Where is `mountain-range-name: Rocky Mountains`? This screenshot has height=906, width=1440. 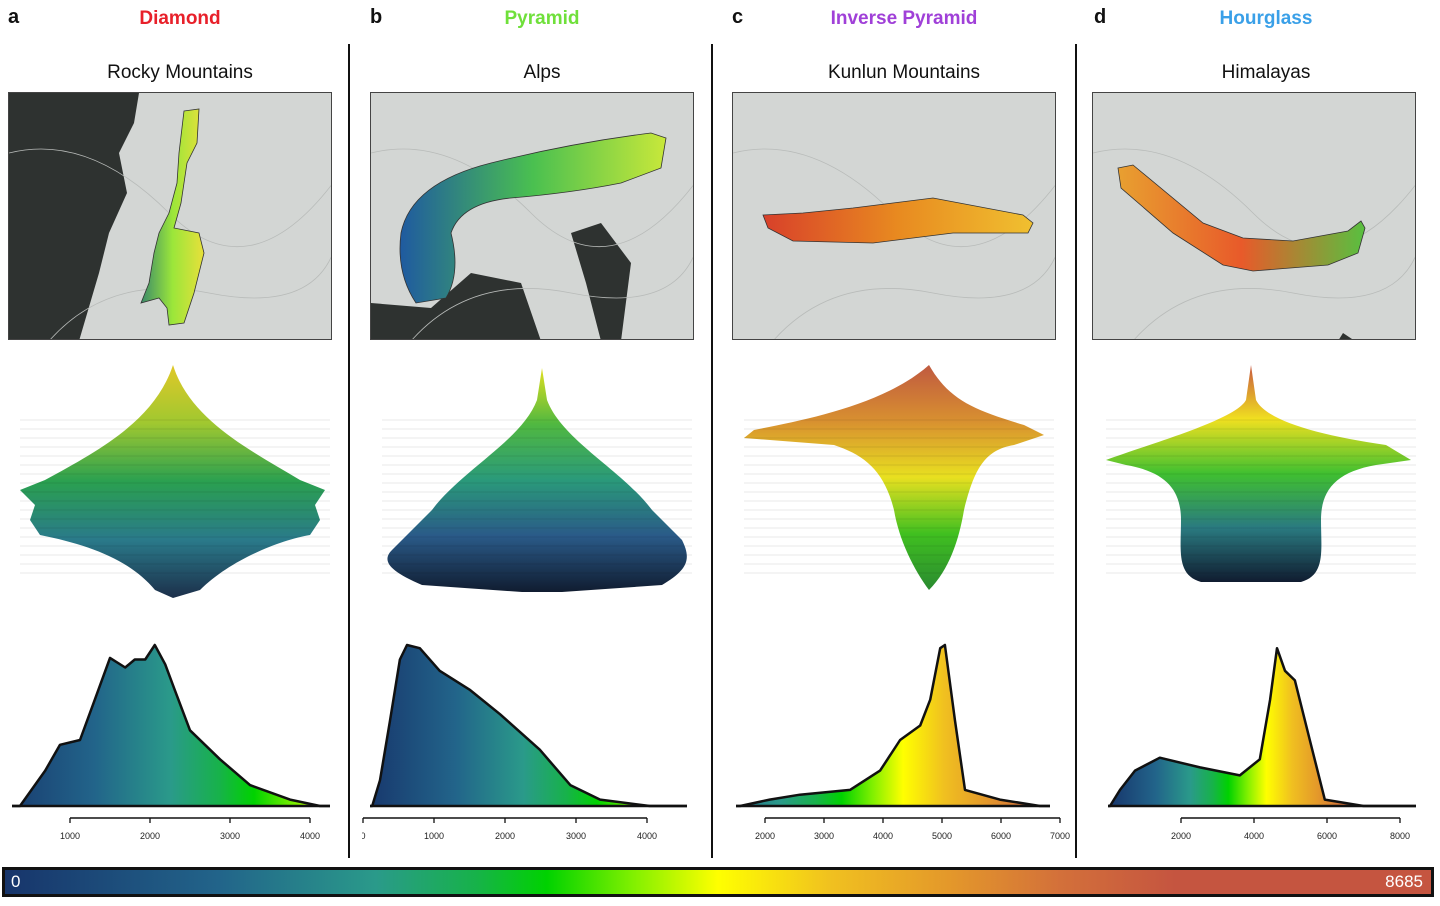
mountain-range-name: Rocky Mountains is located at coordinates (180, 72).